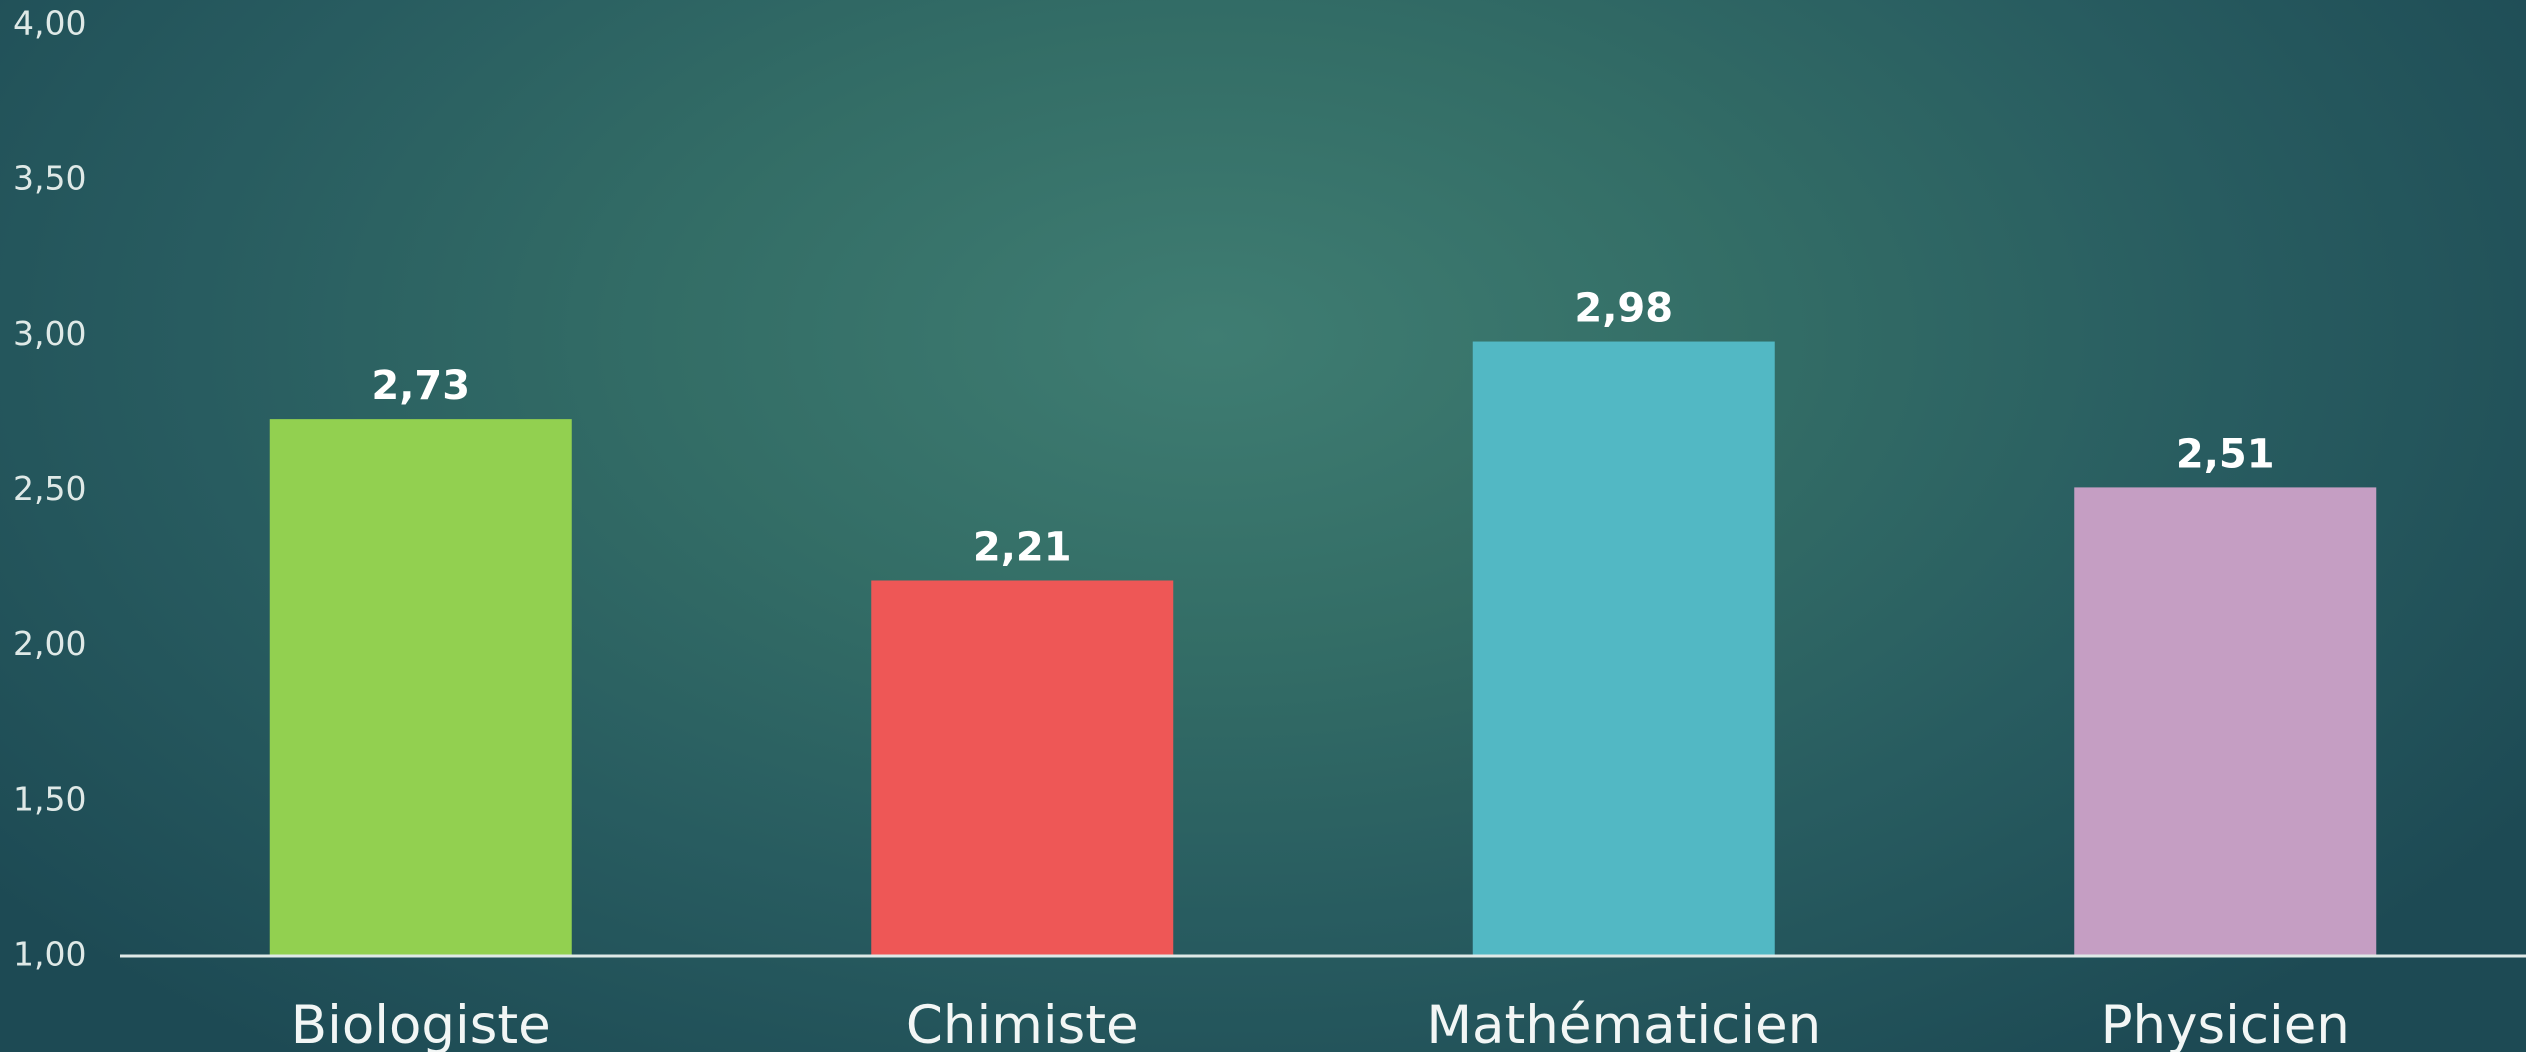 The image size is (2526, 1052). Describe the element at coordinates (1320, 1023) in the screenshot. I see `x-axis-category-labels: Biologiste Chimiste Mathématicien Physicien` at that location.